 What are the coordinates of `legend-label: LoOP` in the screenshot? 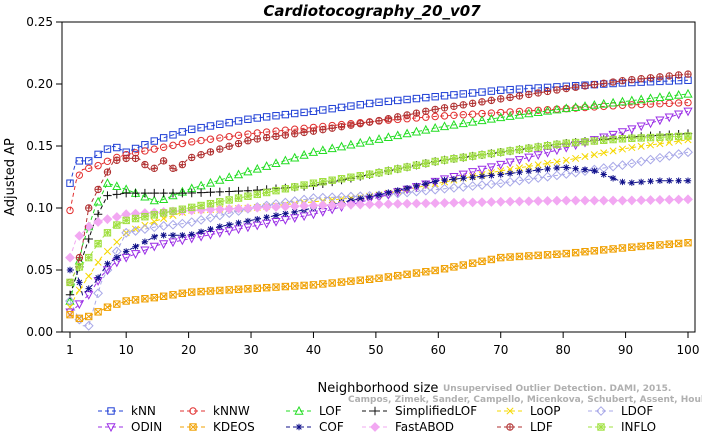 It's located at (545, 411).